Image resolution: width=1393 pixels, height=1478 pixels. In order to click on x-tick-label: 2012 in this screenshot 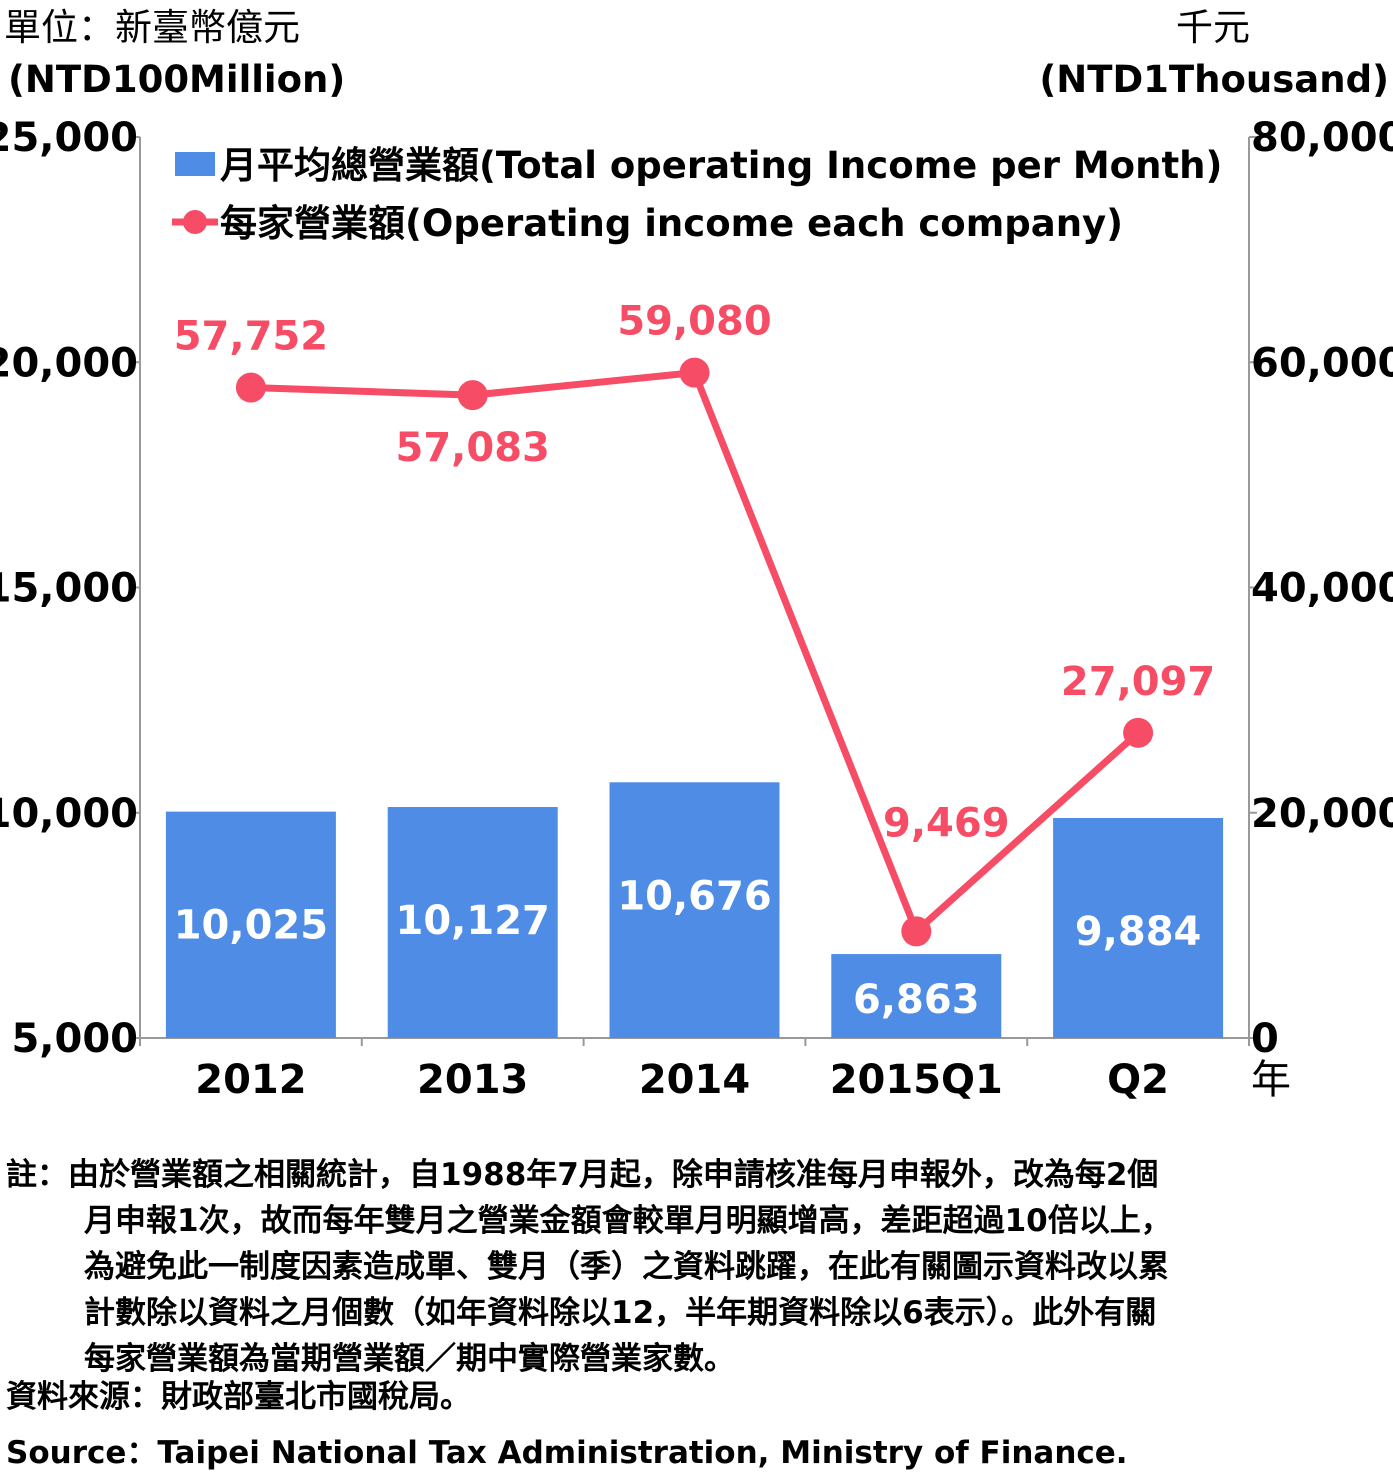, I will do `click(250, 1080)`.